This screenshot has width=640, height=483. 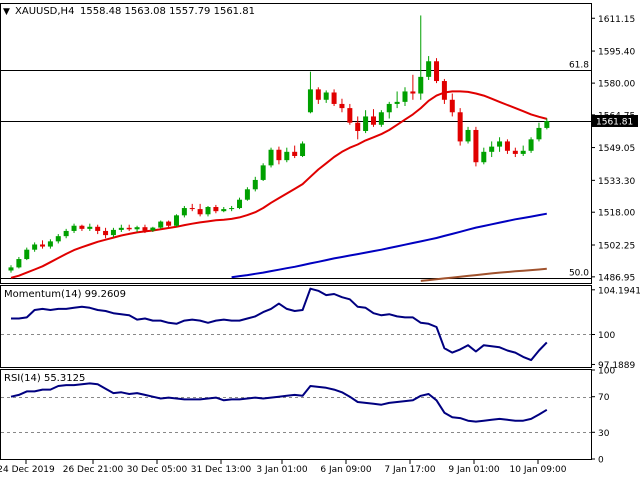 I want to click on y-tick-label: 97.1889, so click(x=616, y=366).